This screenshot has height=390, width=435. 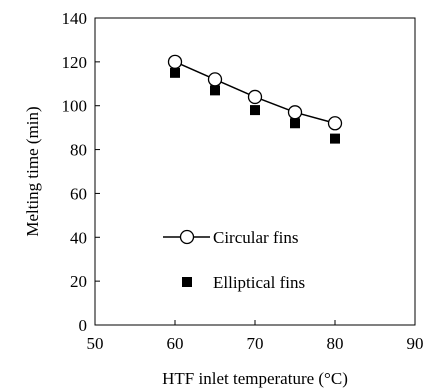 I want to click on y-tick-label: 120, so click(x=75, y=62).